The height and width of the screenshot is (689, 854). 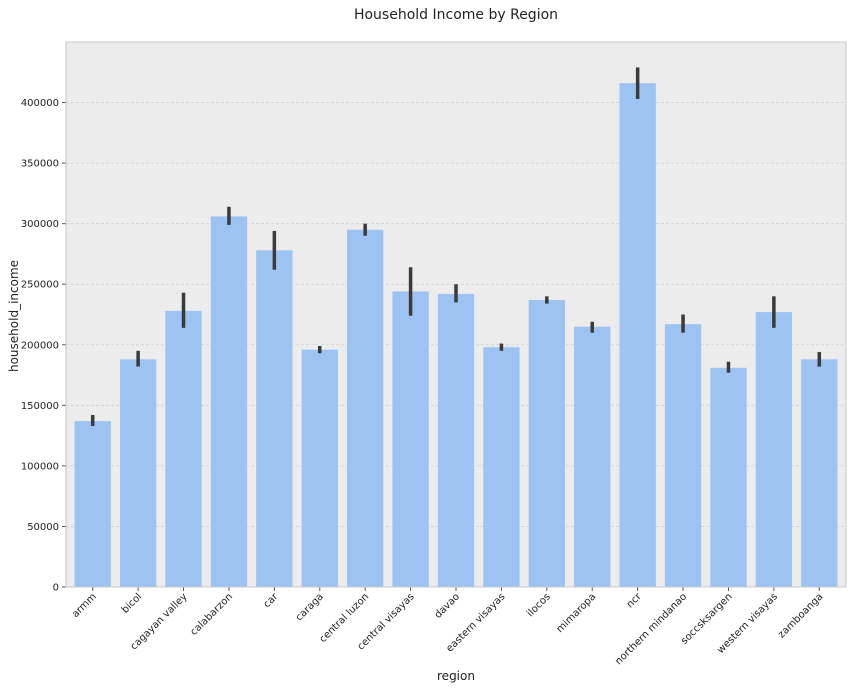 I want to click on x-tick-label: caraga, so click(x=310, y=607).